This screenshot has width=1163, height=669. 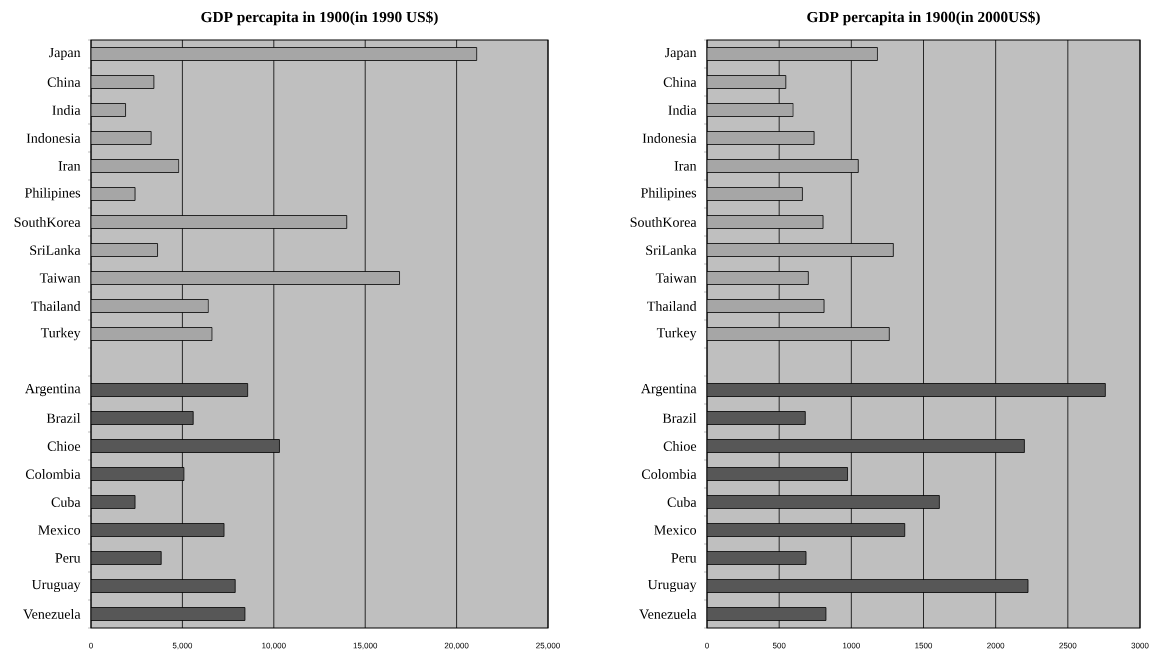 I want to click on x-tick-label: 2500, so click(x=1068, y=645).